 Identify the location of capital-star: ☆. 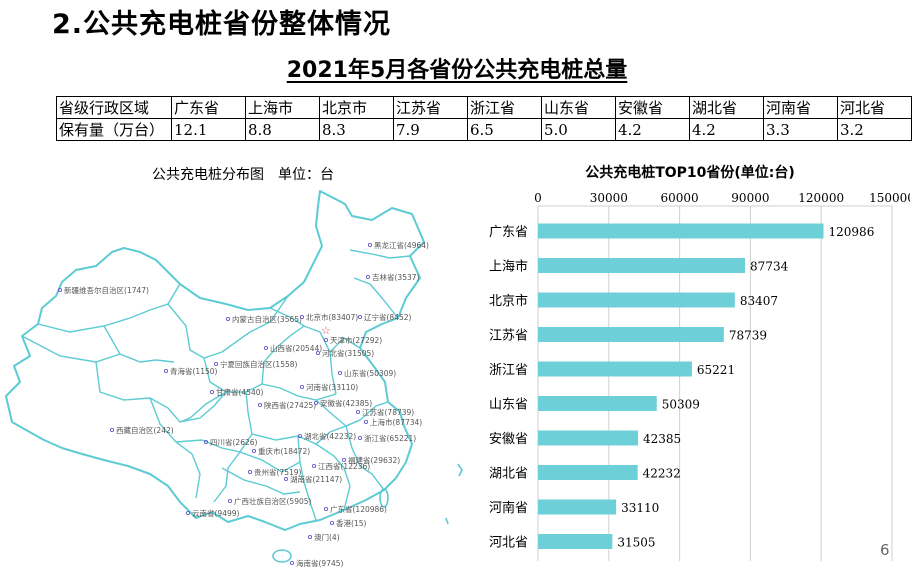
(326, 330).